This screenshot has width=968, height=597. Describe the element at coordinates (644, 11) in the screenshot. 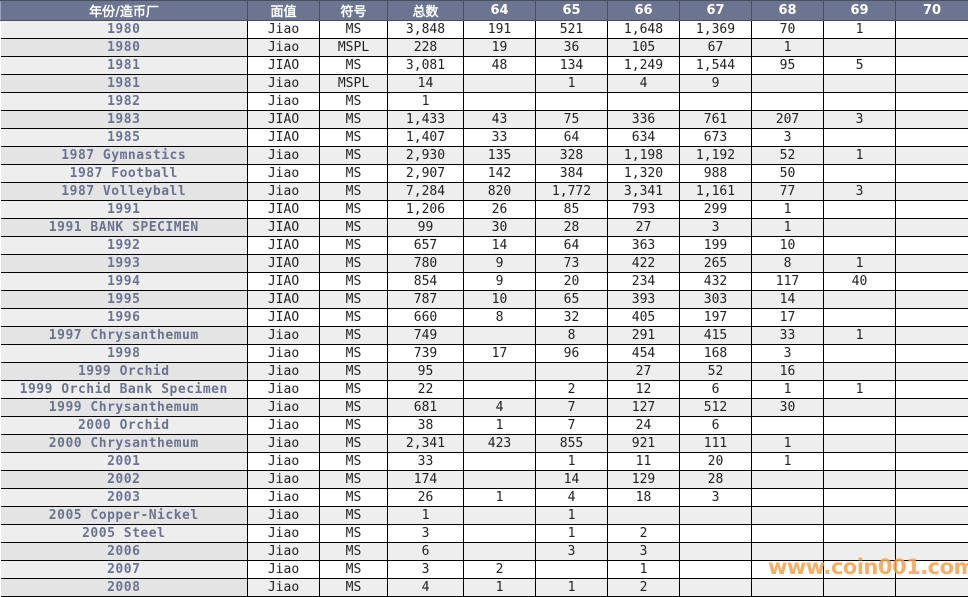

I see `column-header-grade-66: 66` at that location.